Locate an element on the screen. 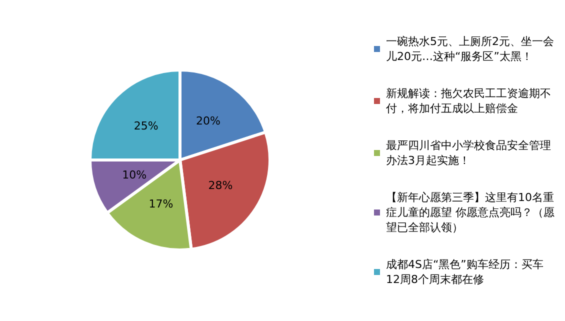  data-label: 28% is located at coordinates (220, 185).